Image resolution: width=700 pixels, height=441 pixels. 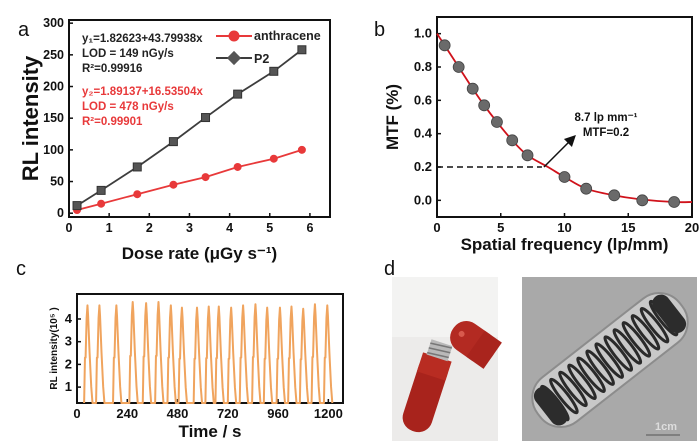 I want to click on legend-label-anthracene: anthracene, so click(x=287, y=36).